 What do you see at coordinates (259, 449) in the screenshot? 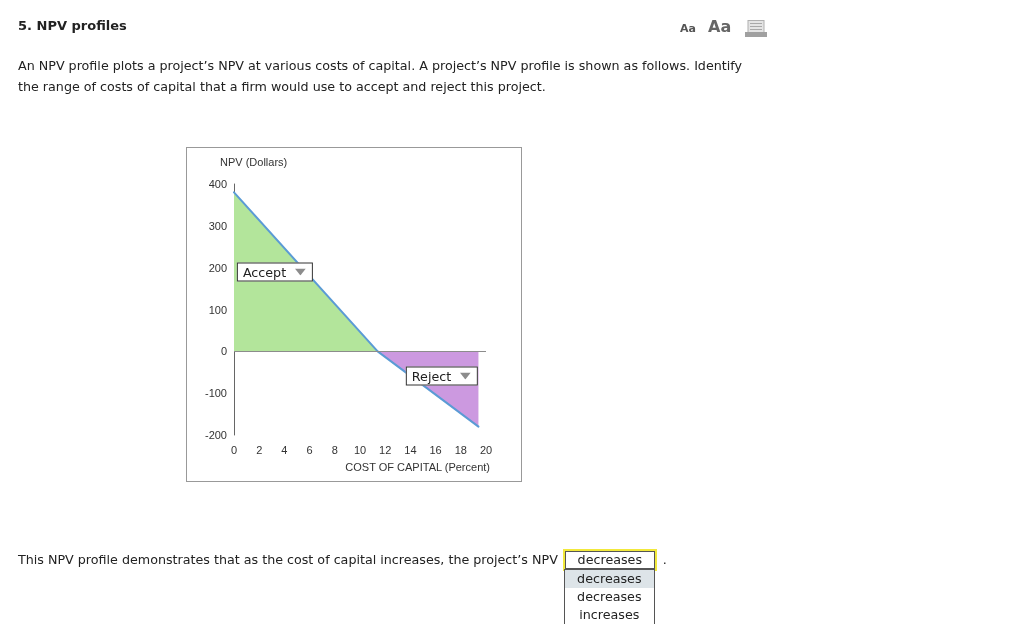
I see `x-tick-label: 2` at bounding box center [259, 449].